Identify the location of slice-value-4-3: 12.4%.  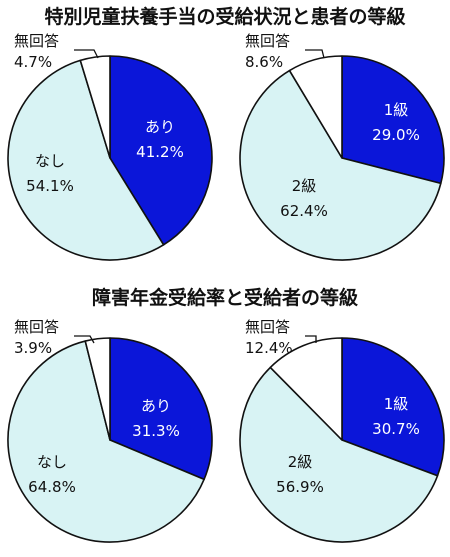
(269, 348).